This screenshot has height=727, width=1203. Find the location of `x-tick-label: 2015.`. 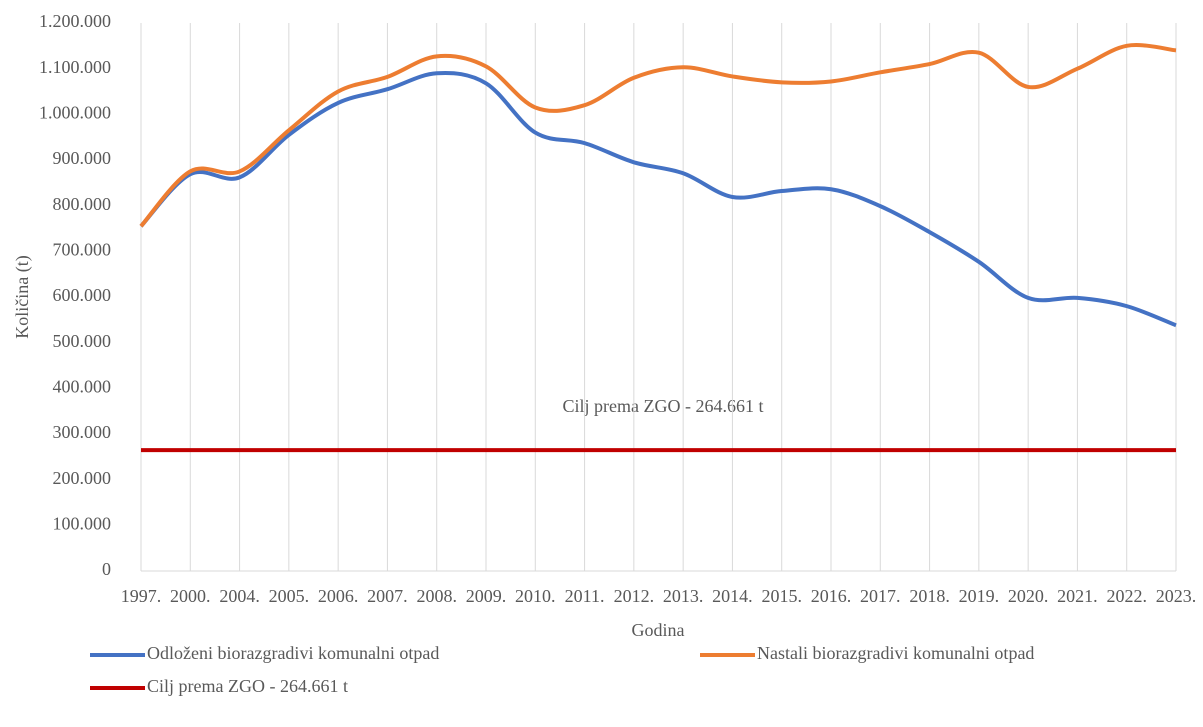

x-tick-label: 2015. is located at coordinates (781, 596).